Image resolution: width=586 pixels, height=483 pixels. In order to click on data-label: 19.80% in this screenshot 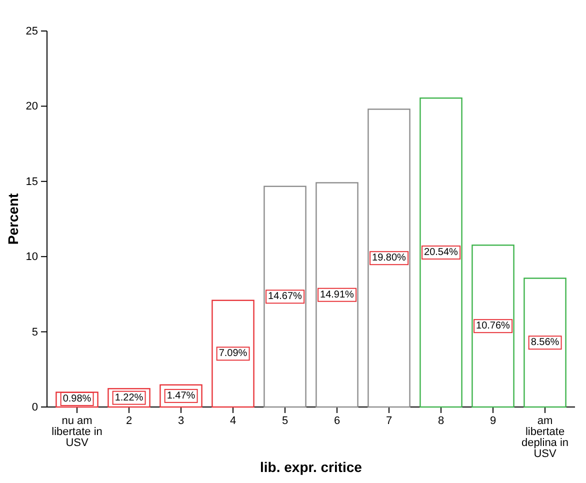, I will do `click(389, 258)`.